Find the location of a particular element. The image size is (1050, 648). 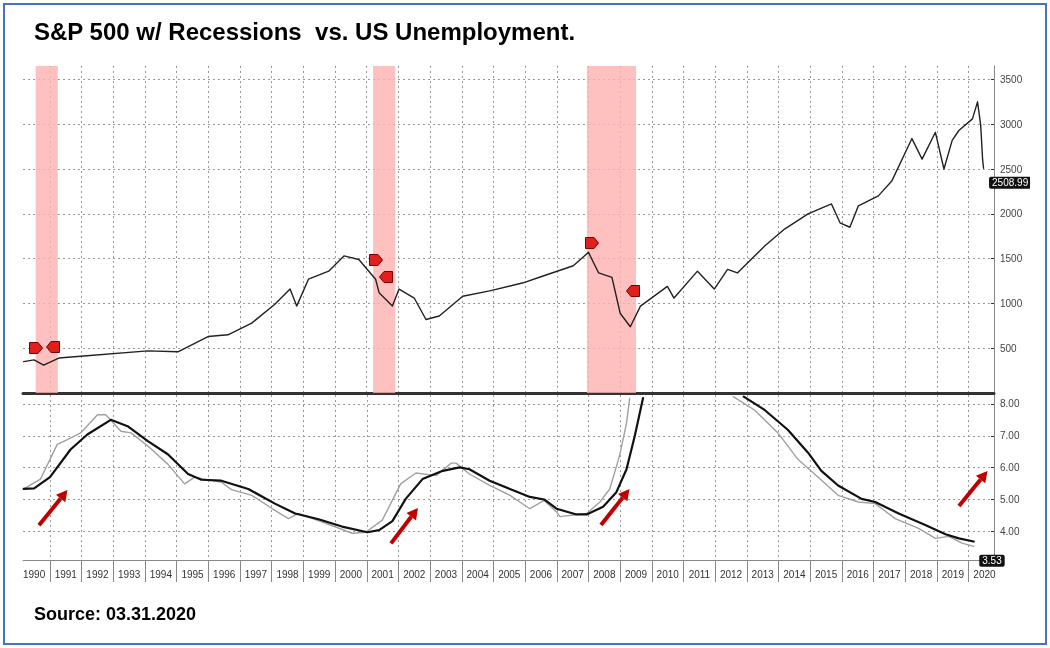

chart-title: S&P 500 w/ Recessions vs. US Unemployment. is located at coordinates (305, 32).